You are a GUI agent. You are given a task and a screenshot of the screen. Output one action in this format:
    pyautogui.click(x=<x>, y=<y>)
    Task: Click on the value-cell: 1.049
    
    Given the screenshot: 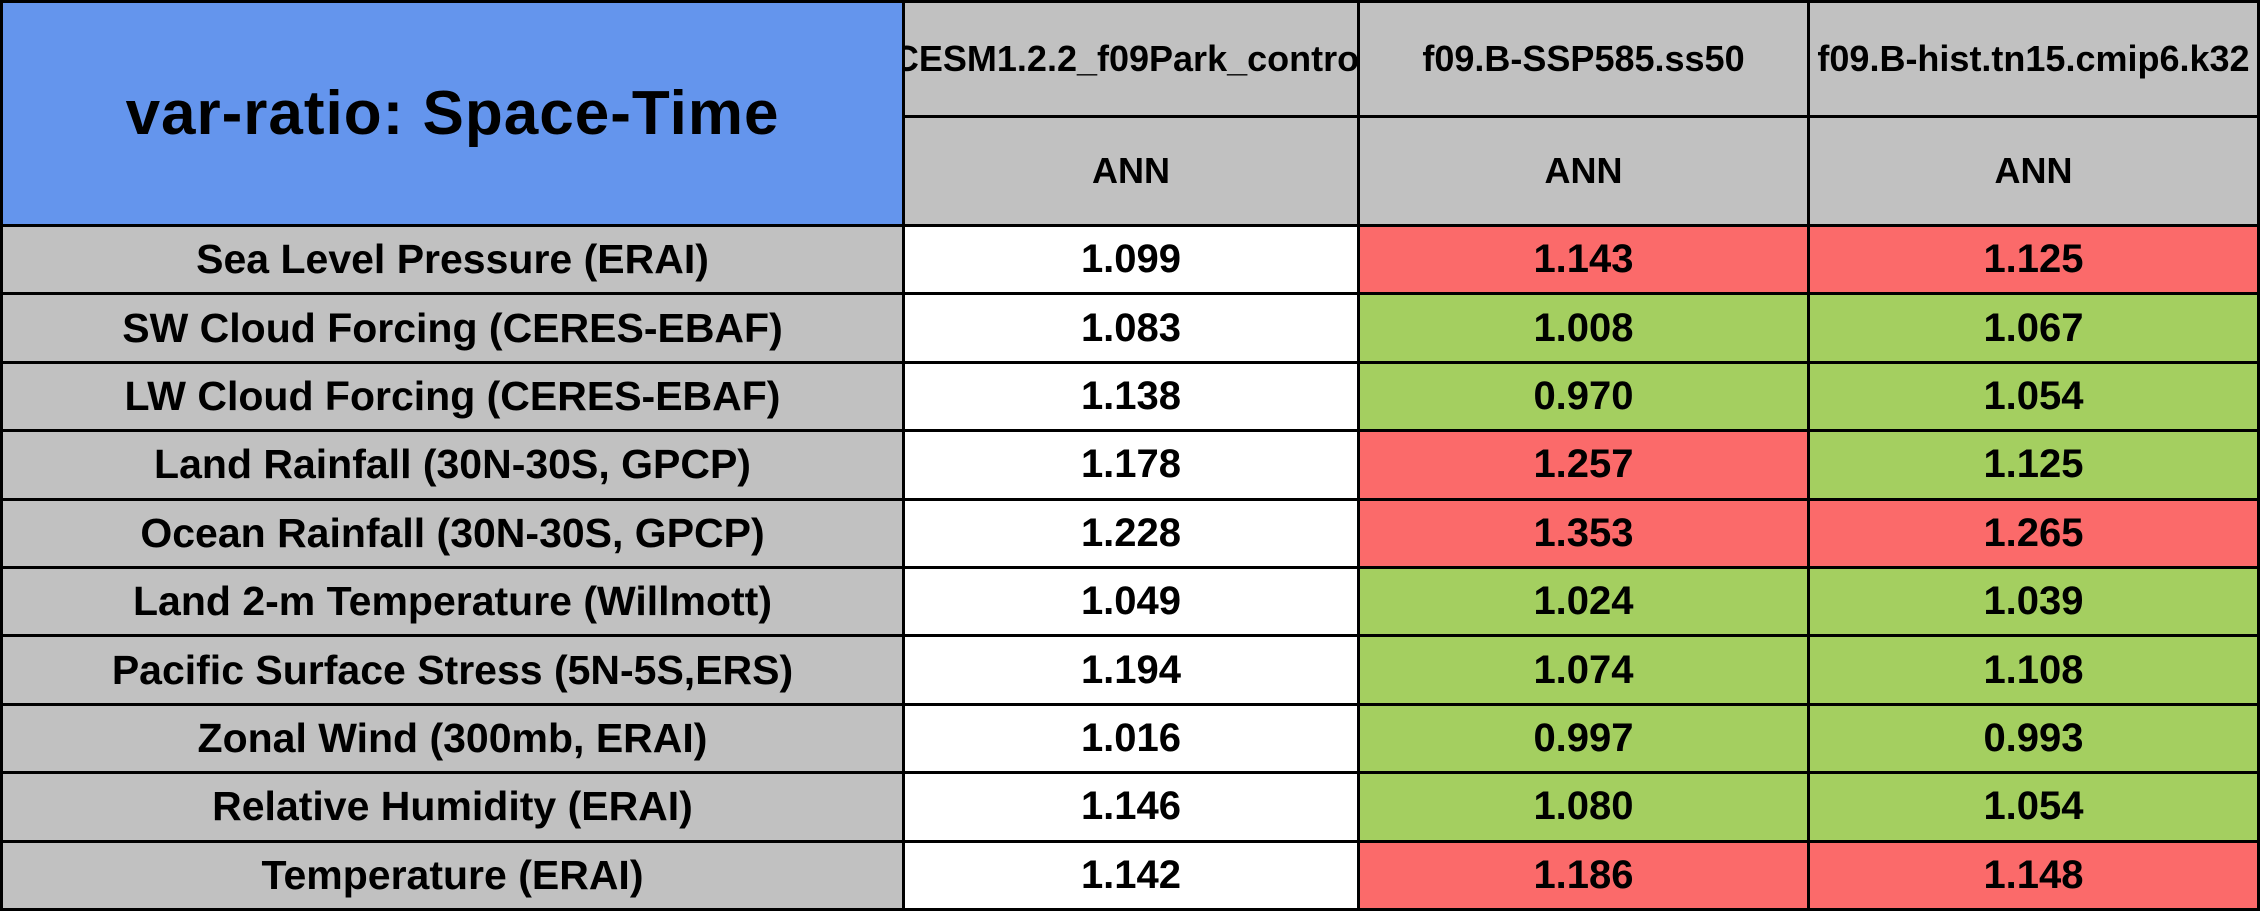 What is the action you would take?
    pyautogui.click(x=1131, y=602)
    